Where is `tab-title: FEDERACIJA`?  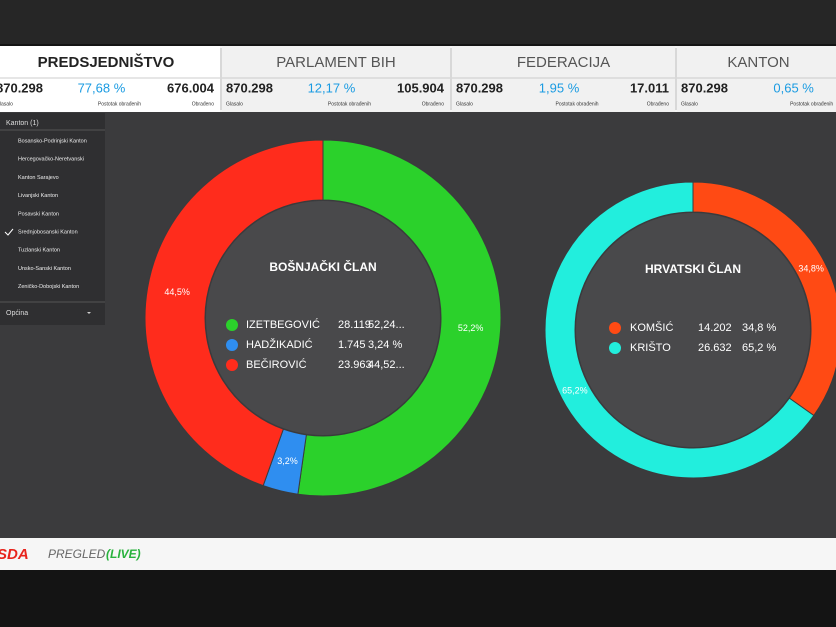 tab-title: FEDERACIJA is located at coordinates (563, 62).